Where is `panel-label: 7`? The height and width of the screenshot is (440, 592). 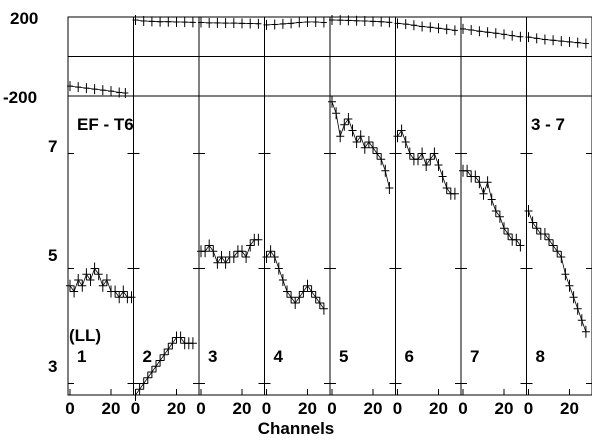 panel-label: 7 is located at coordinates (474, 356).